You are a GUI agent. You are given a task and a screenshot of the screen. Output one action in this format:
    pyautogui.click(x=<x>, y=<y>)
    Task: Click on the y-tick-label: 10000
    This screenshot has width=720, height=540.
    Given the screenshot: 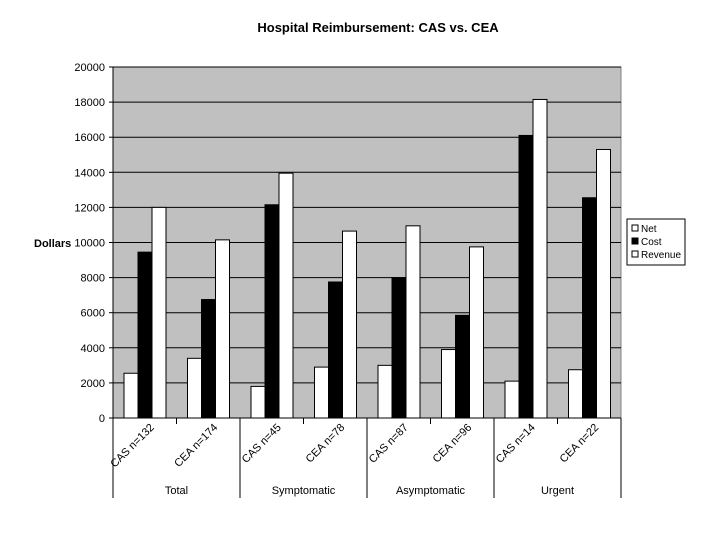 What is the action you would take?
    pyautogui.click(x=89, y=244)
    